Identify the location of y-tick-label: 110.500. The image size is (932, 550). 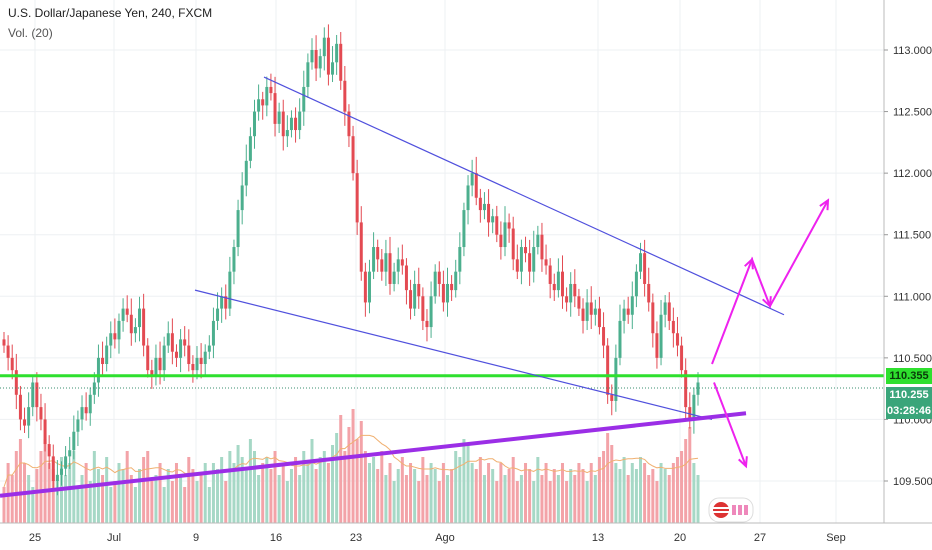
(912, 359).